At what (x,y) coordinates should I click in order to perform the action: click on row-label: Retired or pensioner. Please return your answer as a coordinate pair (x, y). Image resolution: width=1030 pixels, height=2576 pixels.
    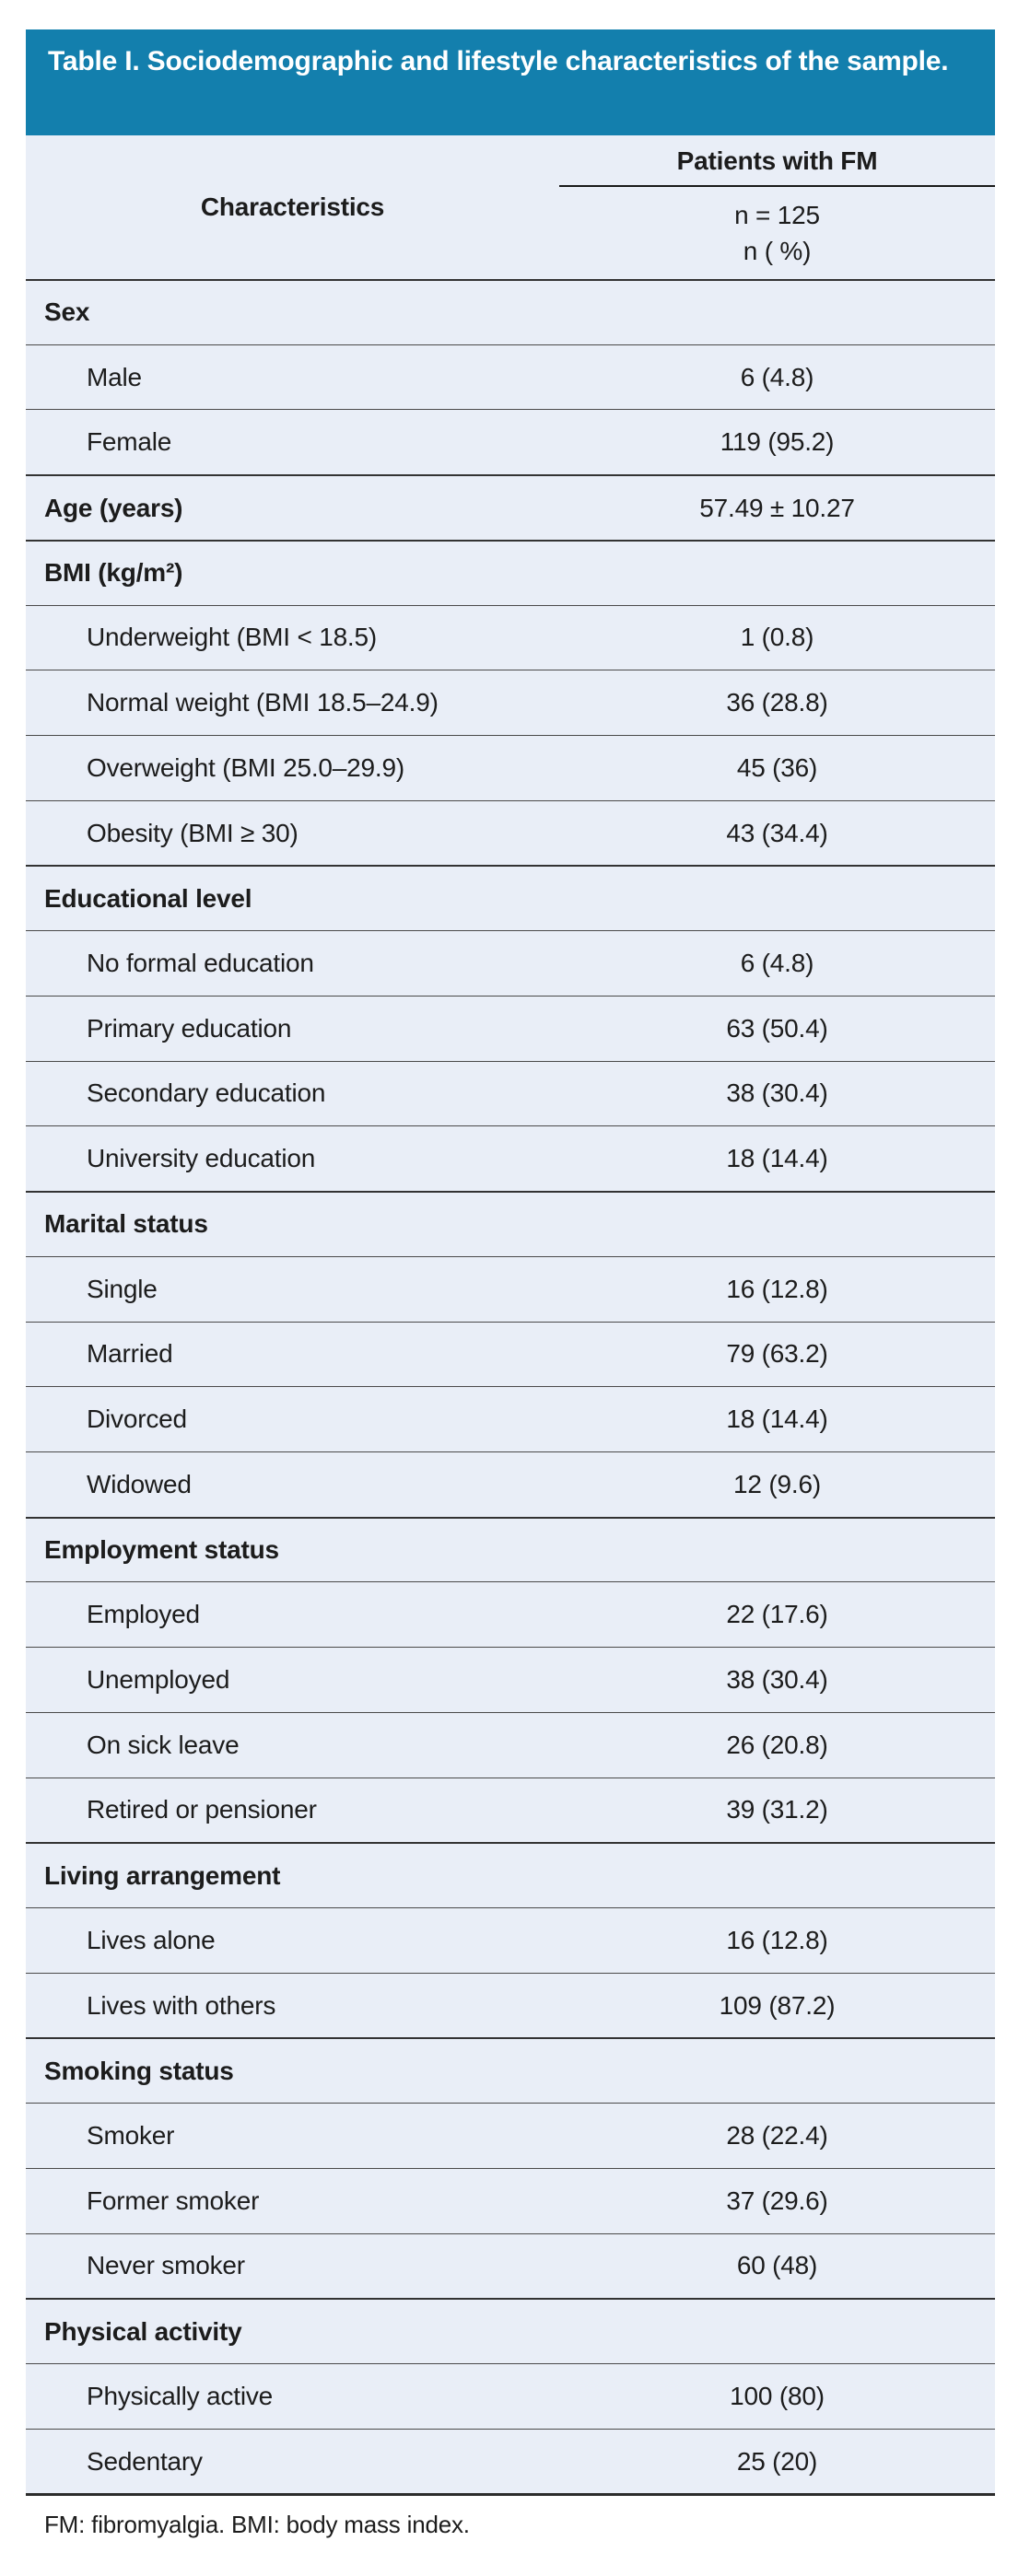
    Looking at the image, I should click on (202, 1809).